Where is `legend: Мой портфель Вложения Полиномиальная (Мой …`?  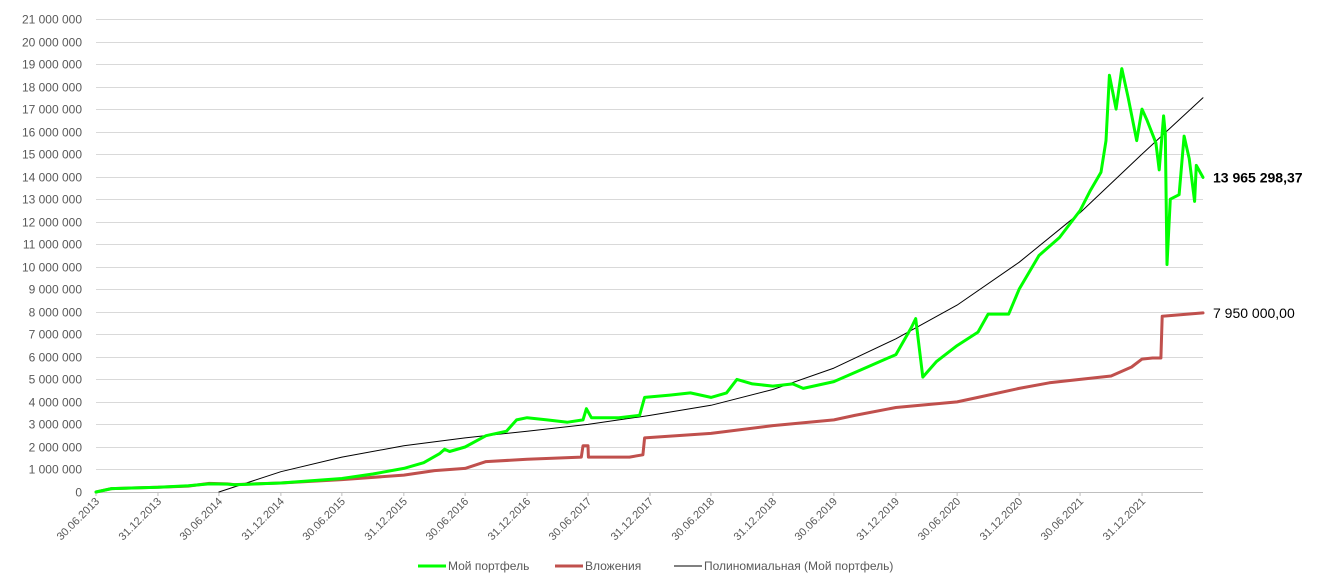
legend: Мой портфель Вложения Полиномиальная (Мой … is located at coordinates (655, 566).